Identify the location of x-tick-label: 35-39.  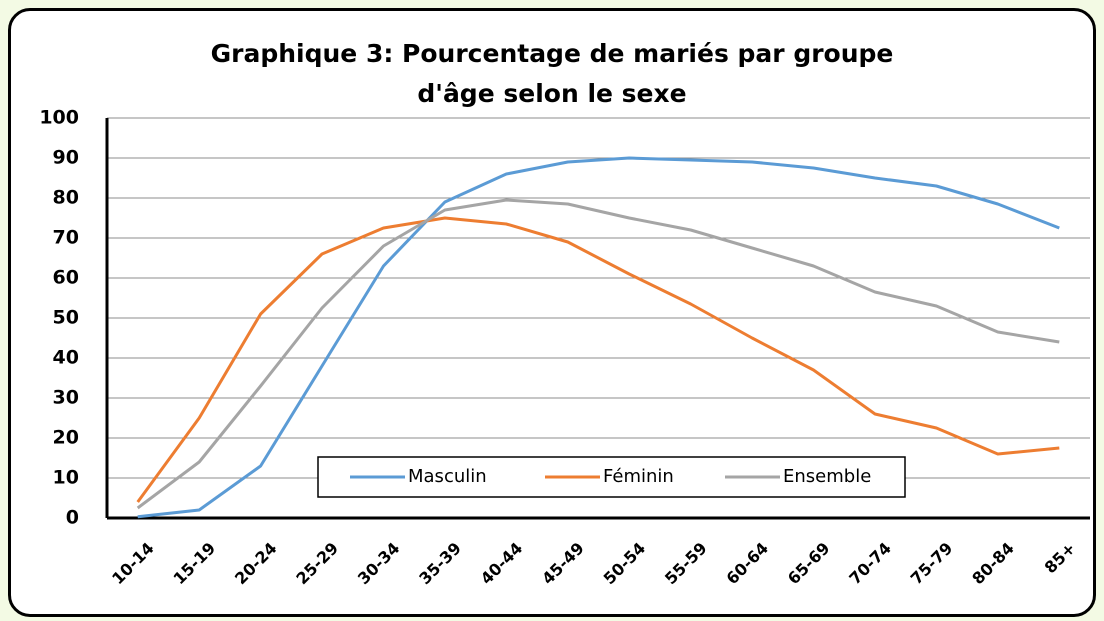
(440, 564).